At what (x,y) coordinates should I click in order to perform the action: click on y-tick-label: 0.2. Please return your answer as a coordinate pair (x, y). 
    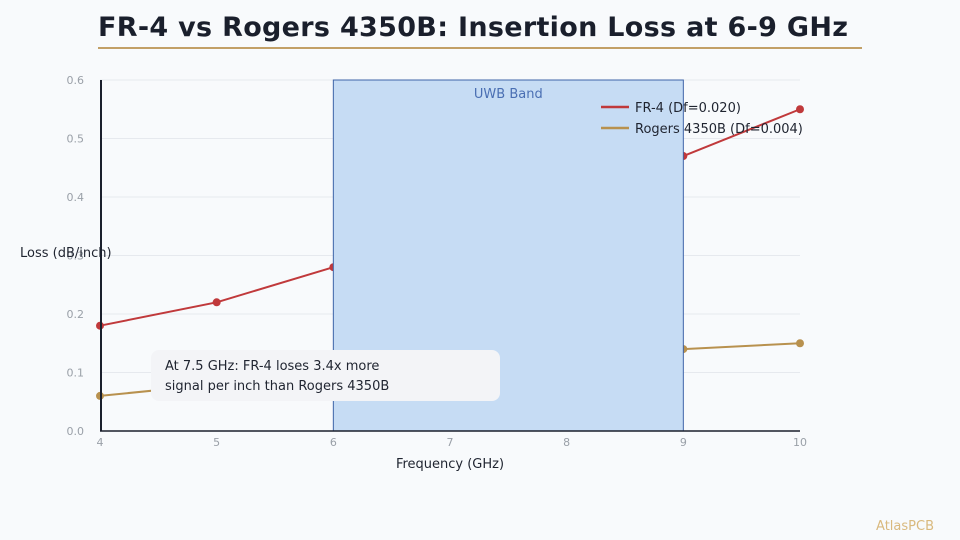
    Looking at the image, I should click on (76, 314).